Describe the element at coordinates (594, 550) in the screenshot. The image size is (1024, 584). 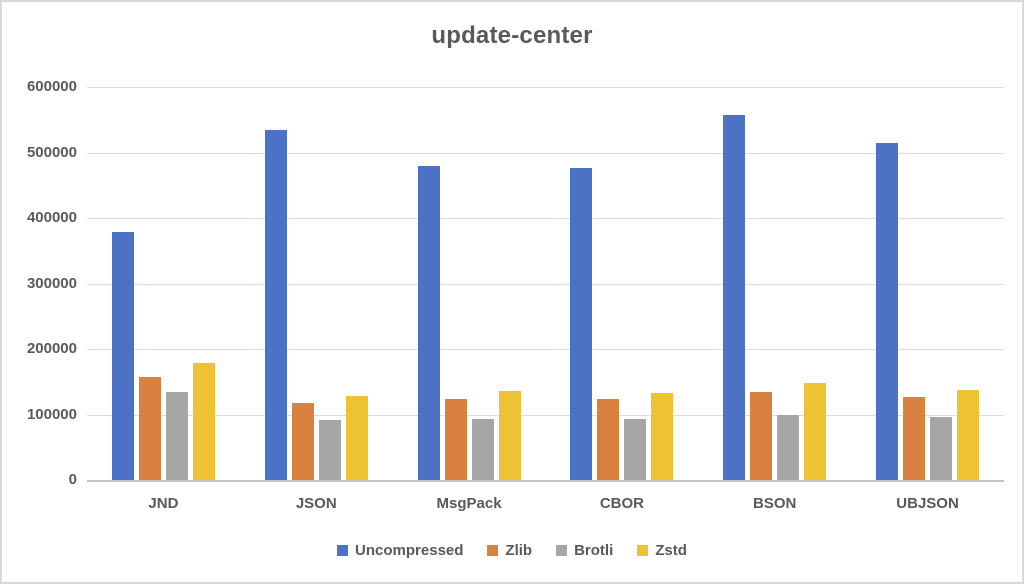
I see `legend-label: Brotli` at that location.